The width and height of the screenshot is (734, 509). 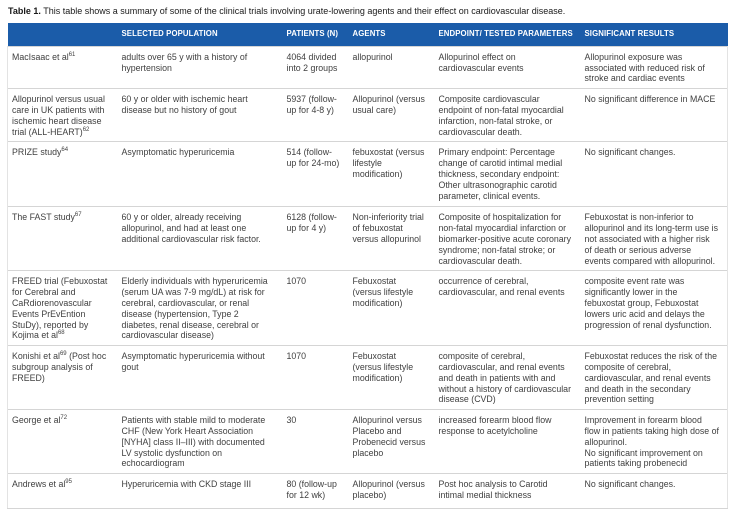 I want to click on patients-cell: 4064 divided into 2 groups, so click(x=315, y=67).